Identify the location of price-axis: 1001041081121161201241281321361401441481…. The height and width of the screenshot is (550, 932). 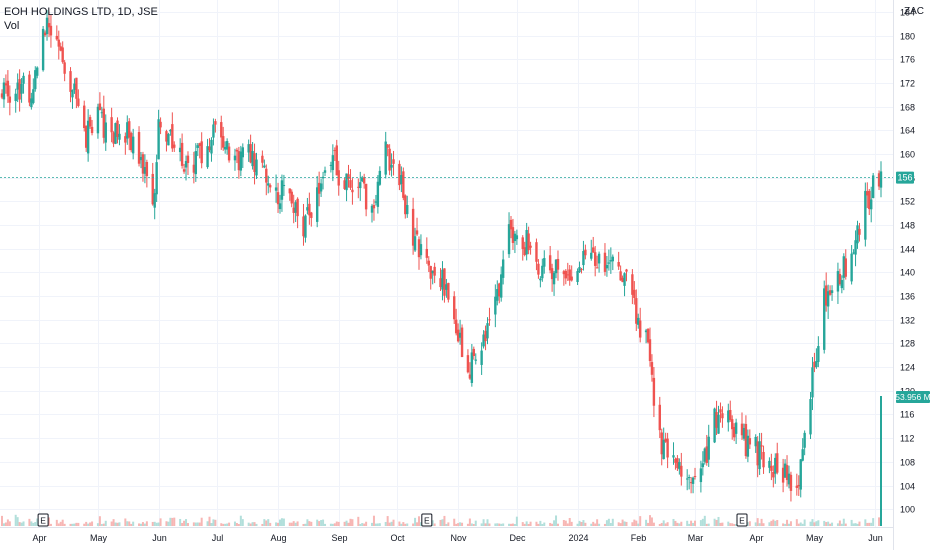
(907, 261).